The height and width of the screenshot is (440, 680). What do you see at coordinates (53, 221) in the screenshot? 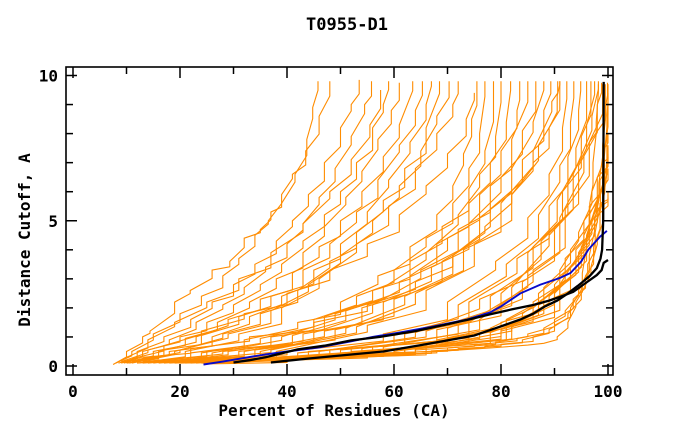
I see `y-tick-label-5: 5` at bounding box center [53, 221].